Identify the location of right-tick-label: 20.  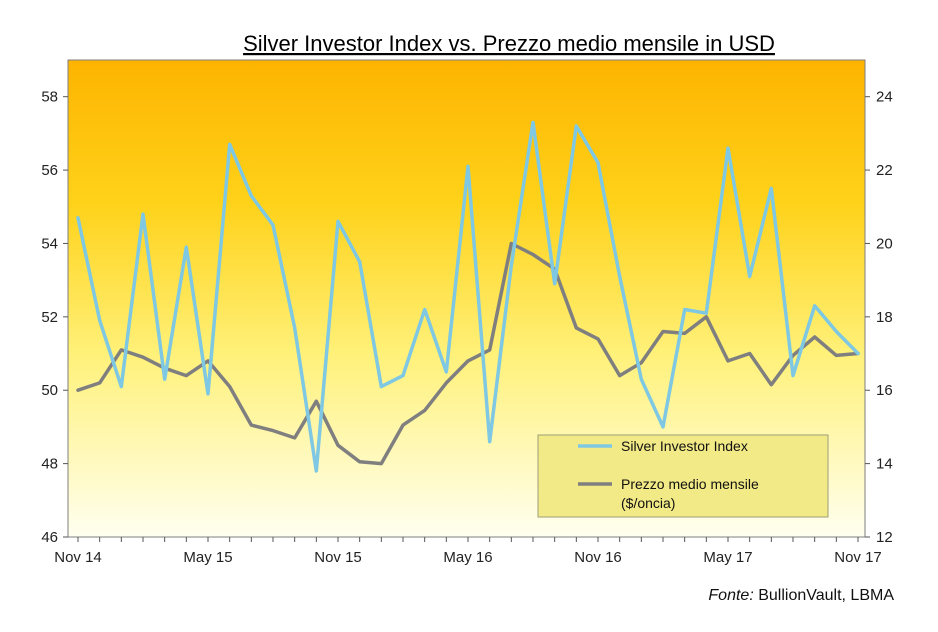
(884, 243).